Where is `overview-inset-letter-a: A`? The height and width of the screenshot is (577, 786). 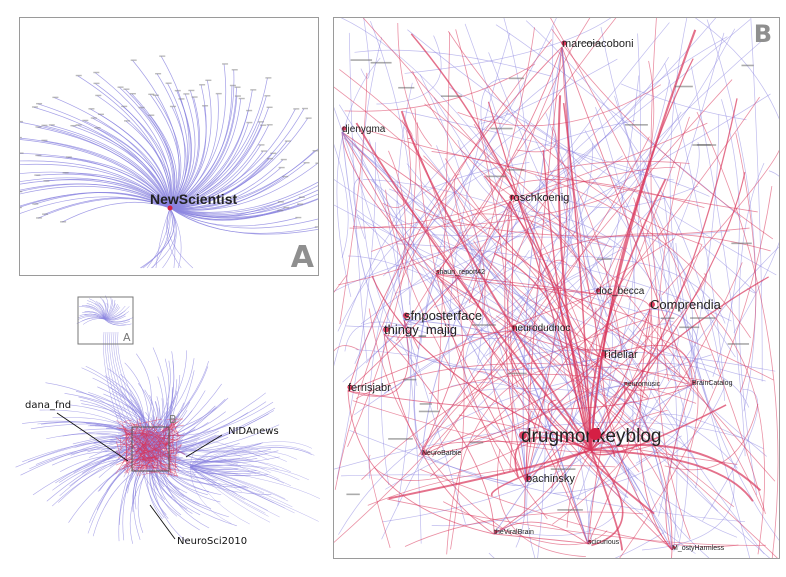 overview-inset-letter-a: A is located at coordinates (127, 337).